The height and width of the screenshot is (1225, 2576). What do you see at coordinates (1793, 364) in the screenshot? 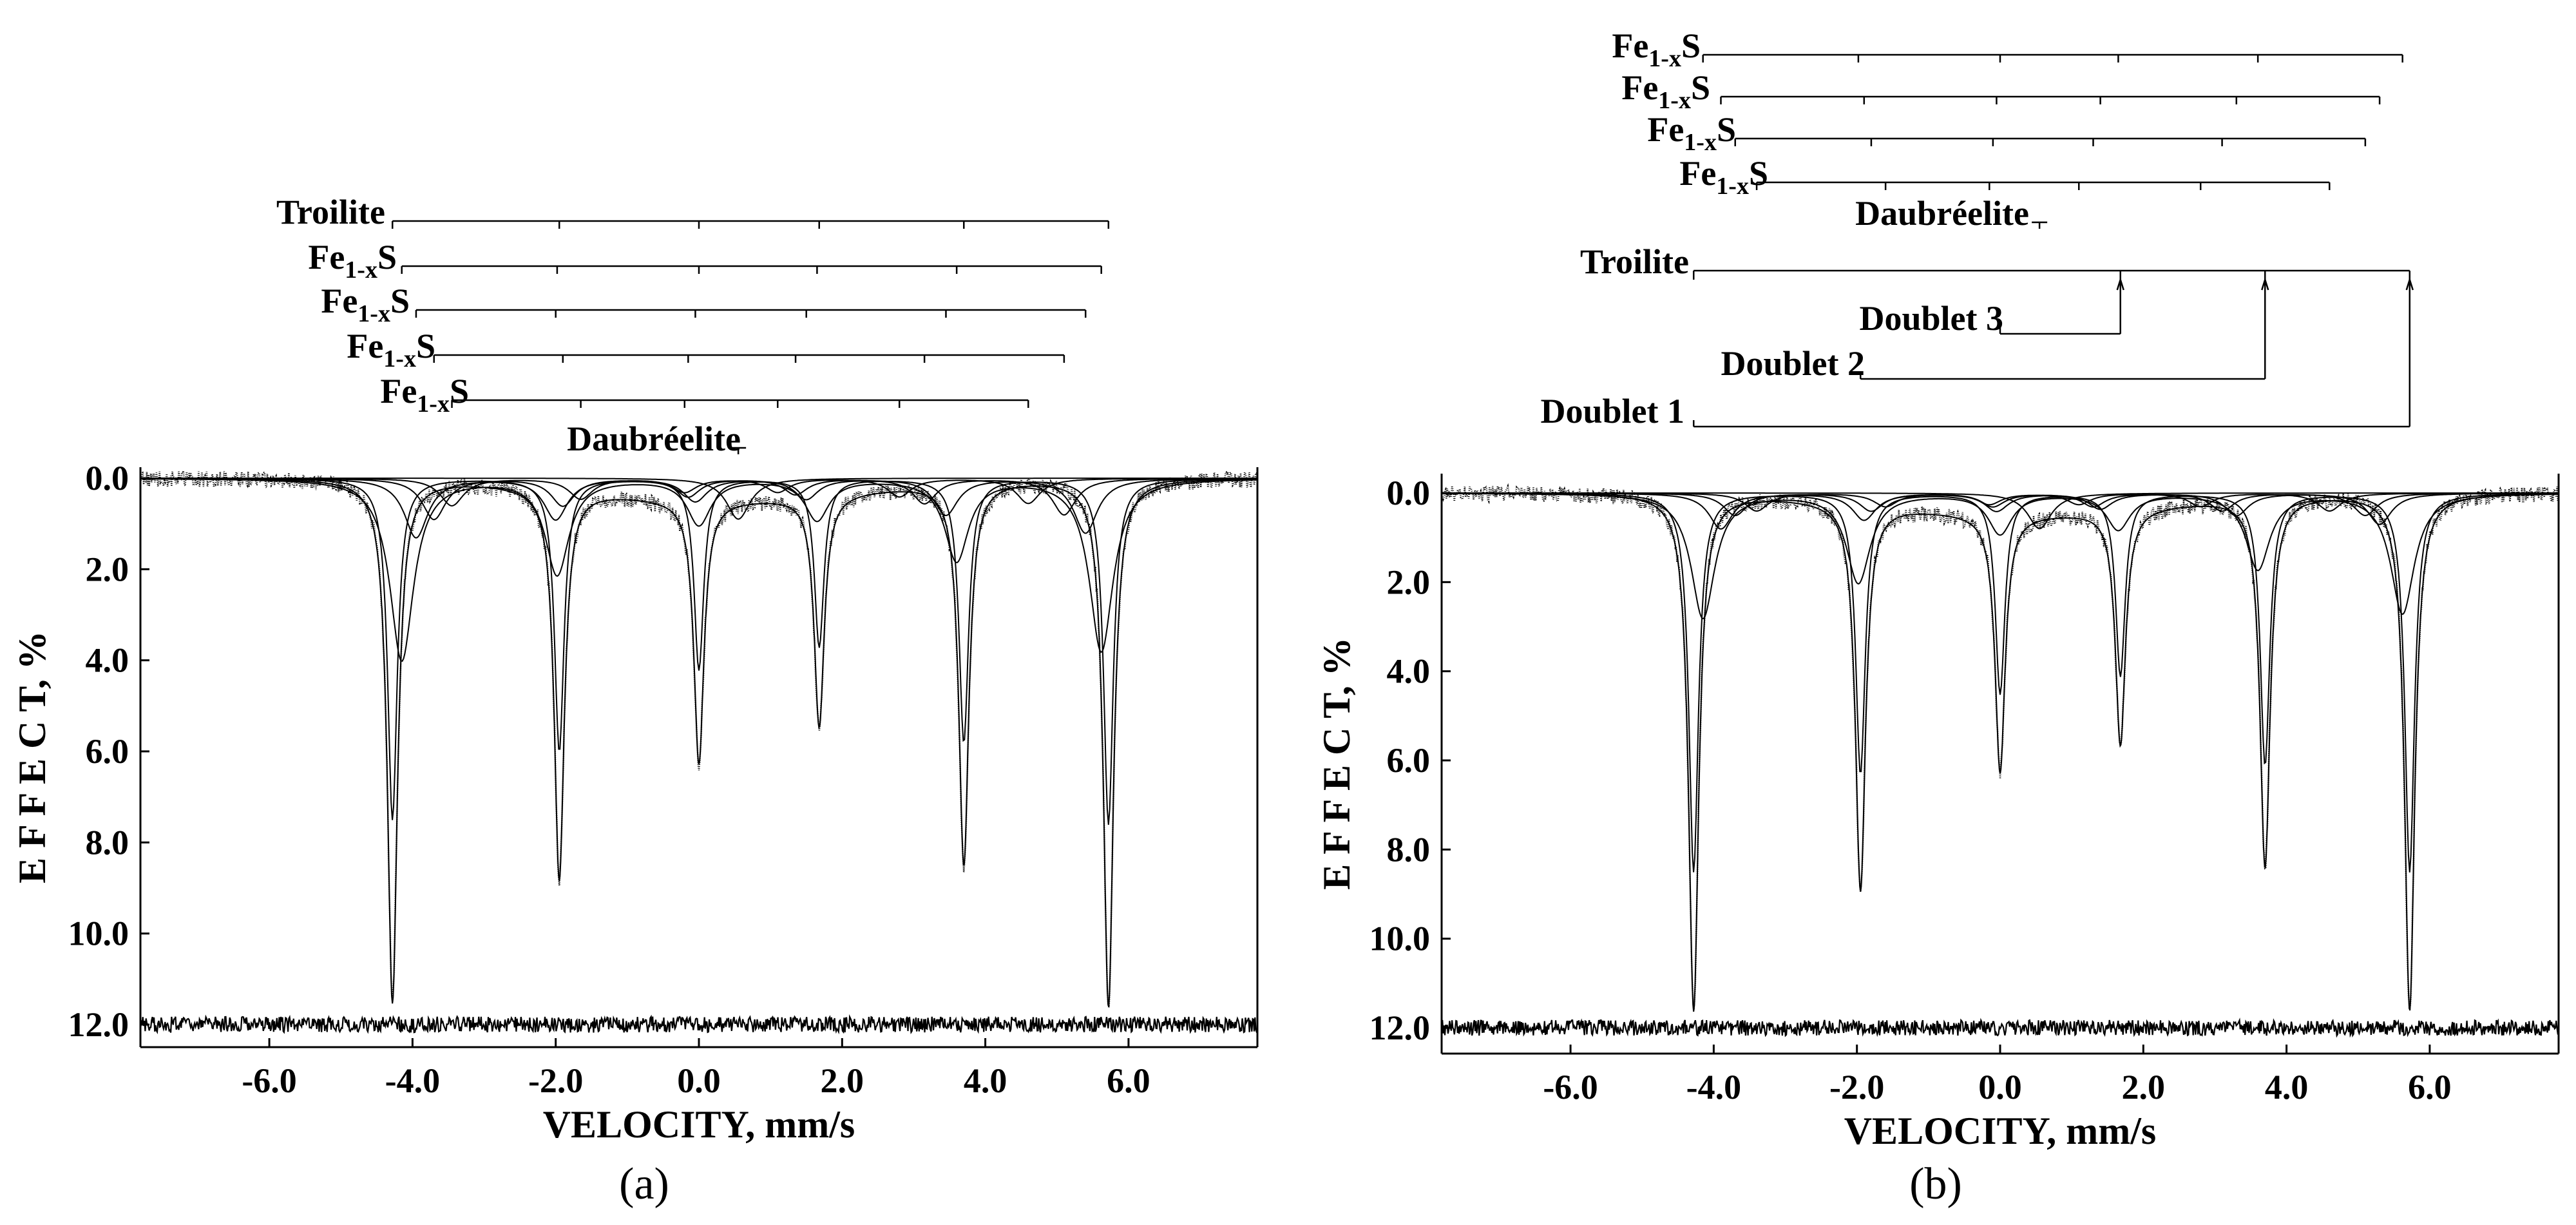
I see `doublet-label: Doublet 2` at bounding box center [1793, 364].